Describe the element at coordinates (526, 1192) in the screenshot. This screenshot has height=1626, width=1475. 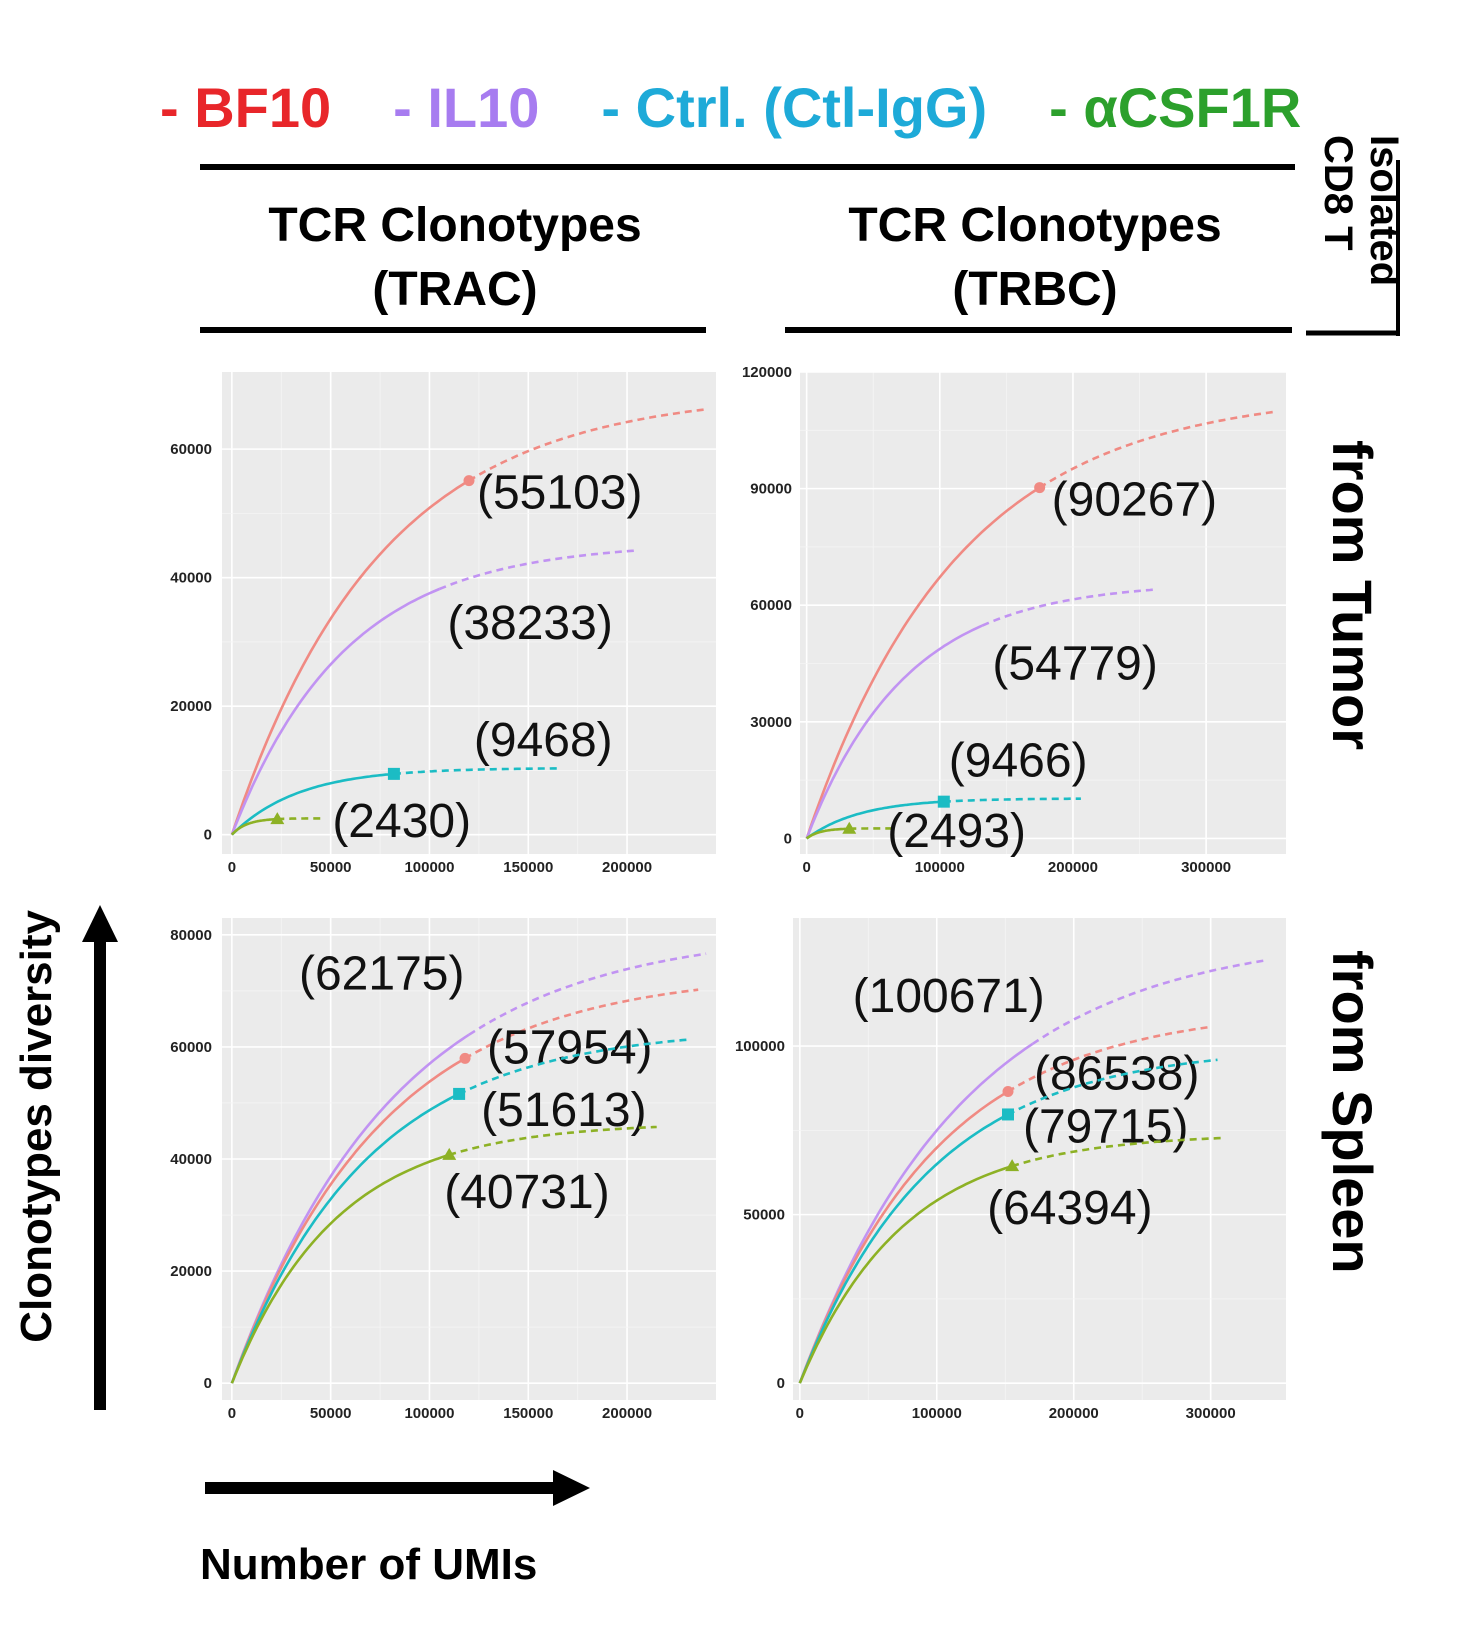
I see `panel-3-data-label-aCSF1R: (40731)` at that location.